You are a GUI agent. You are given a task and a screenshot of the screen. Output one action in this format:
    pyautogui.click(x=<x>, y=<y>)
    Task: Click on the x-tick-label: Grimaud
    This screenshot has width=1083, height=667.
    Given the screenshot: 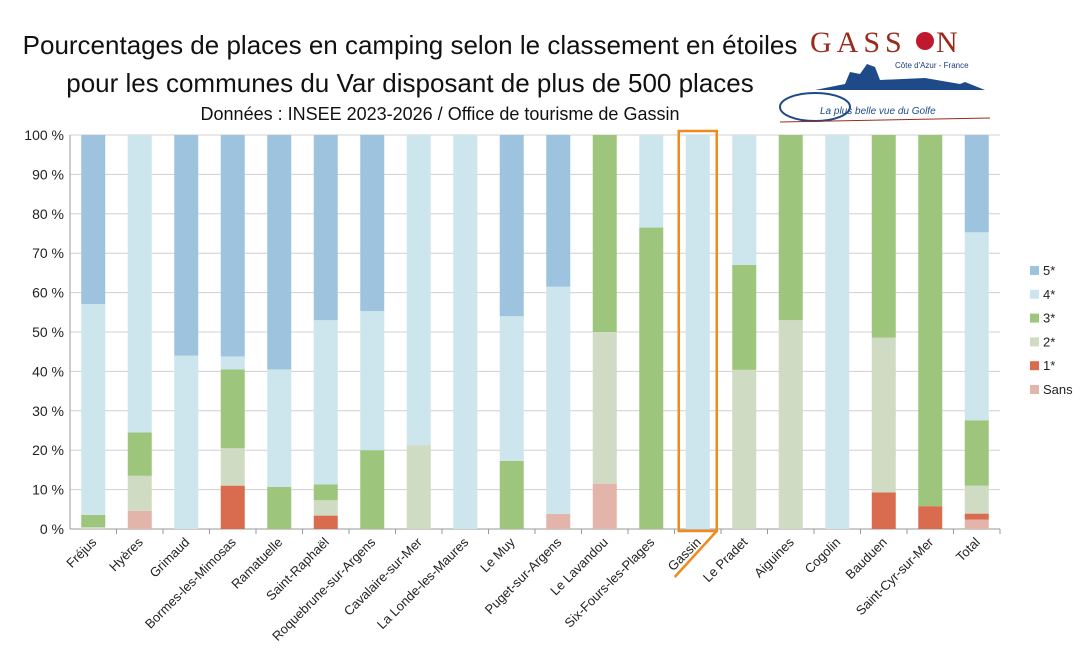 What is the action you would take?
    pyautogui.click(x=170, y=558)
    